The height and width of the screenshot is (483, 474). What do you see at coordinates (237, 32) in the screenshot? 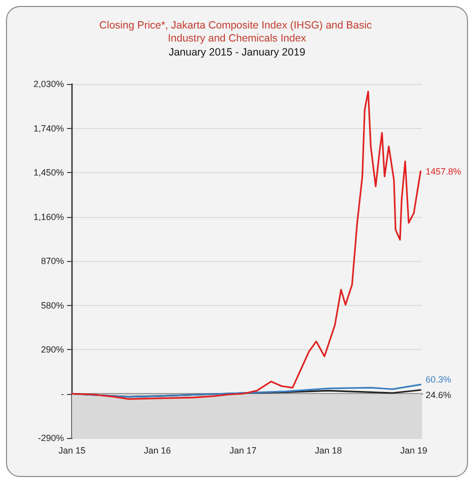
I see `chart-title: Closing Price*, Jakarta Composite Index (IHSG) and Basic Industry and Chemicals Index` at bounding box center [237, 32].